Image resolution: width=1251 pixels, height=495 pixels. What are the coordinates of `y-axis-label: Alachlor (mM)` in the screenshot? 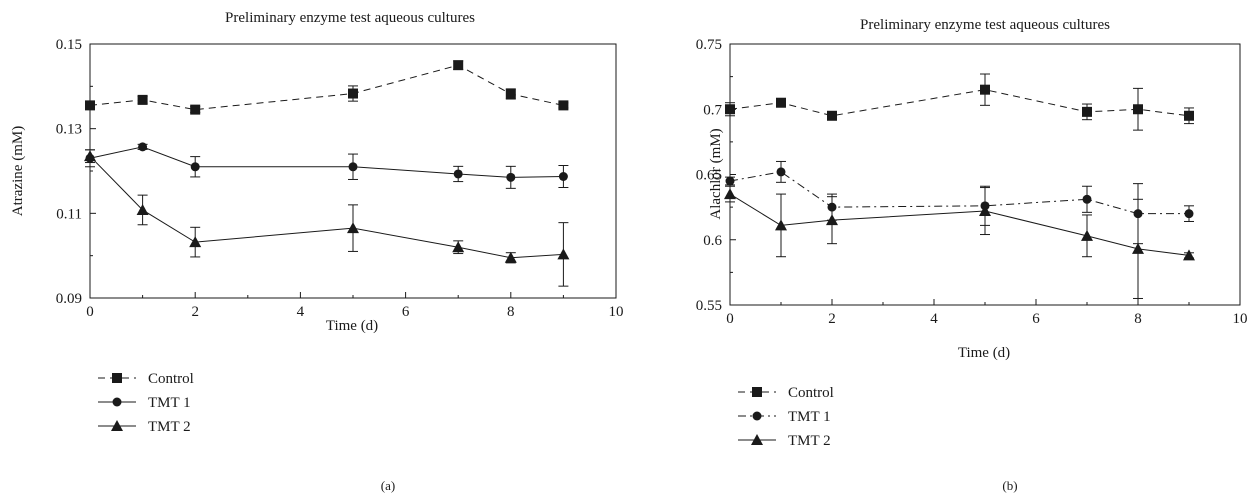 It's located at (716, 173).